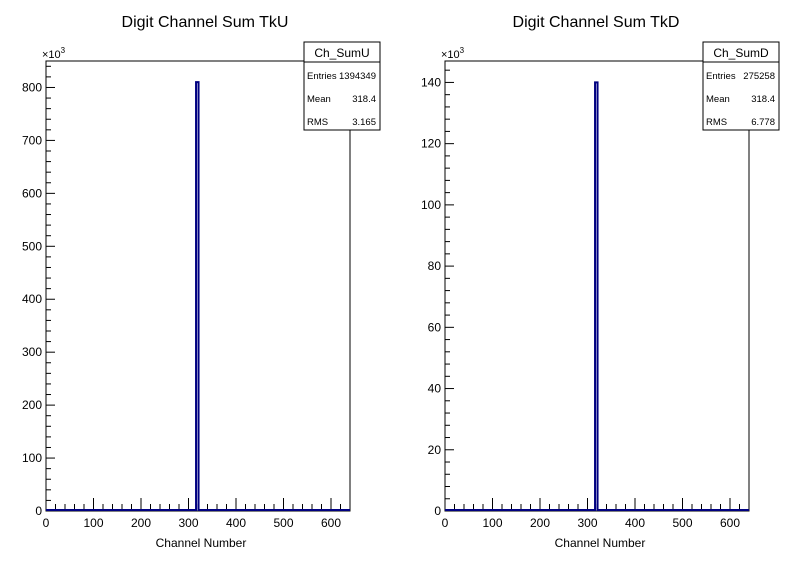 Image resolution: width=796 pixels, height=574 pixels. What do you see at coordinates (32, 299) in the screenshot?
I see `y-tick-label: 400` at bounding box center [32, 299].